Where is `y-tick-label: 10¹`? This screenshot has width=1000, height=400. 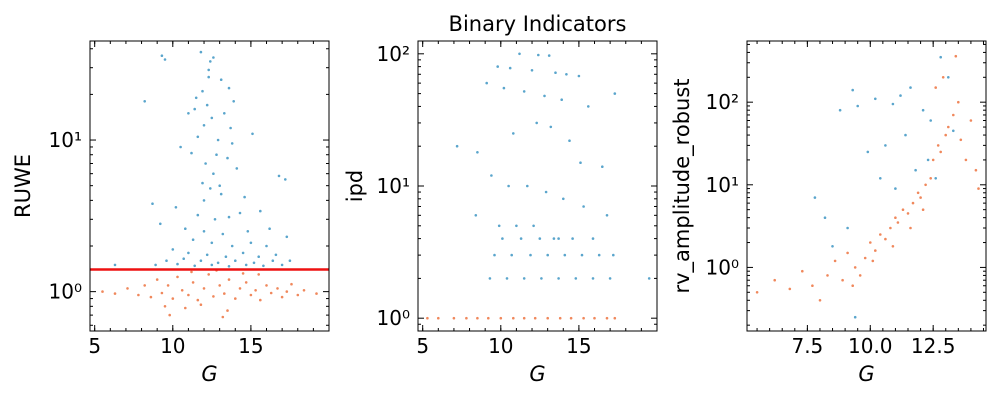 y-tick-label: 10¹ is located at coordinates (393, 186).